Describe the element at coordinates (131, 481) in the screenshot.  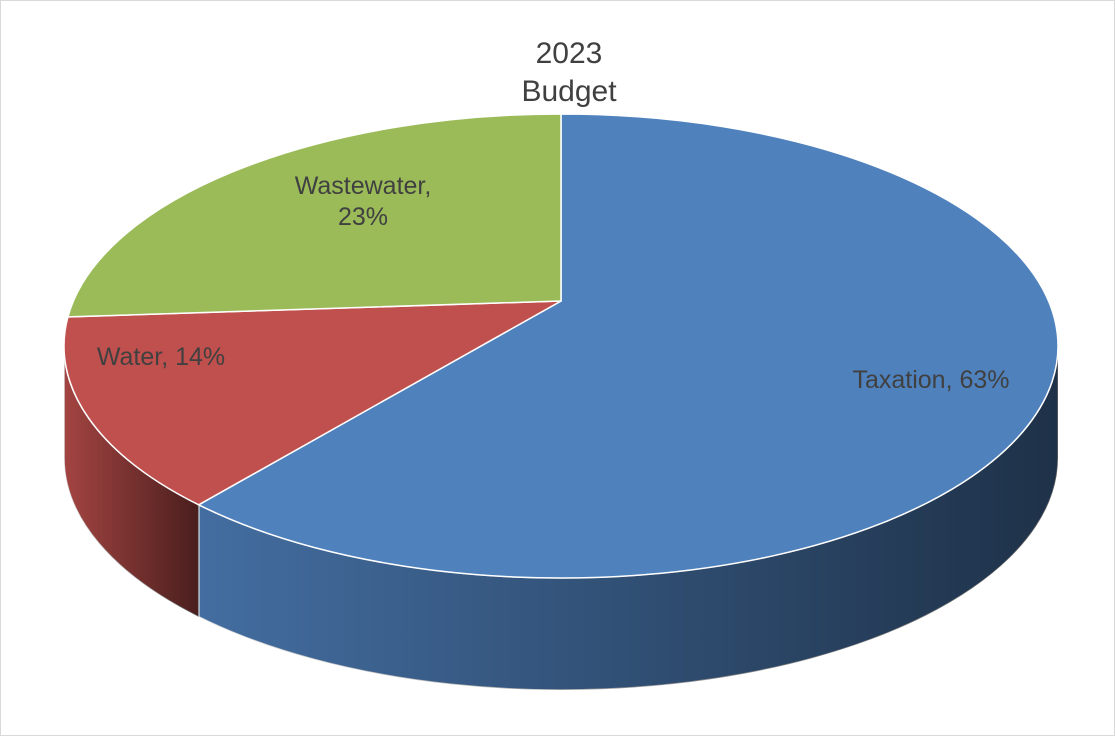
I see `side-shade` at that location.